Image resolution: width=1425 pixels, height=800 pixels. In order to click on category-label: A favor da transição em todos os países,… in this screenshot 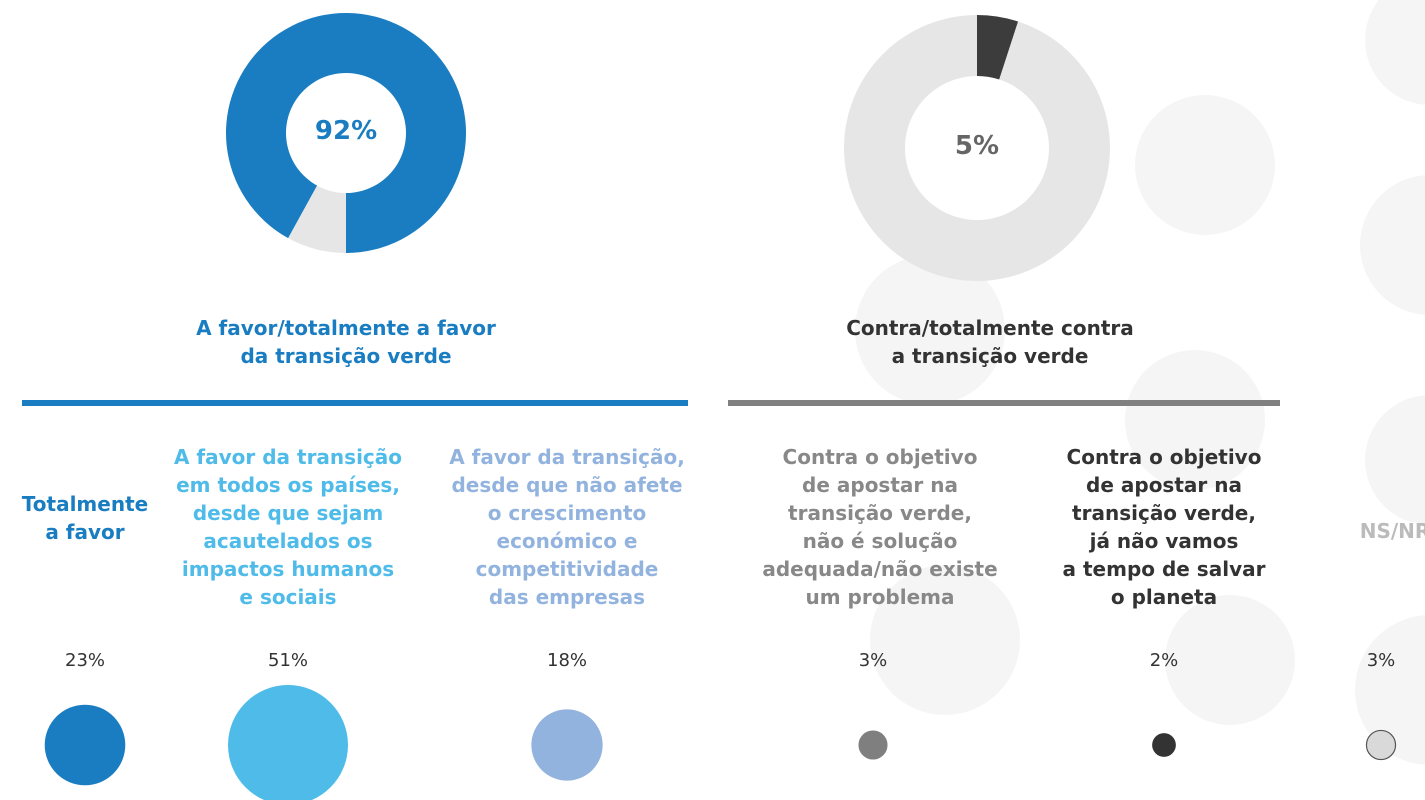, I will do `click(288, 527)`.